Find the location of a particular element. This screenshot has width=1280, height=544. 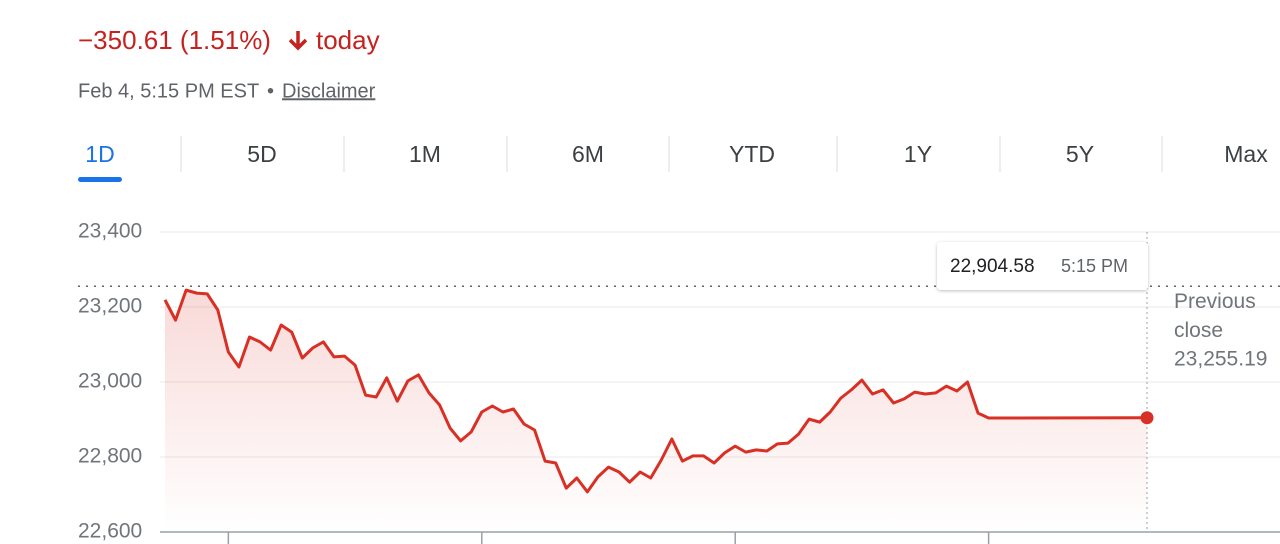

range-tab: 1Y is located at coordinates (918, 154).